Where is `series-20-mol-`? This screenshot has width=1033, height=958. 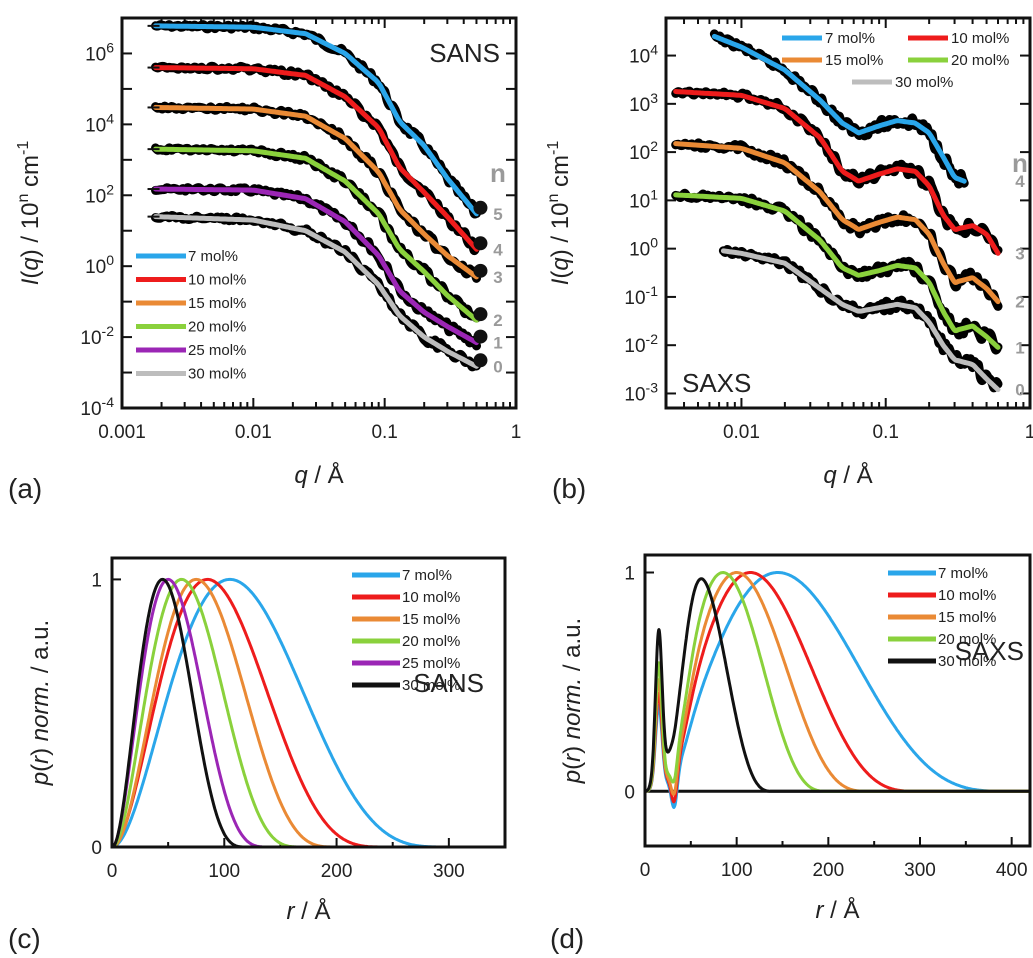
series-20-mol- is located at coordinates (837, 271).